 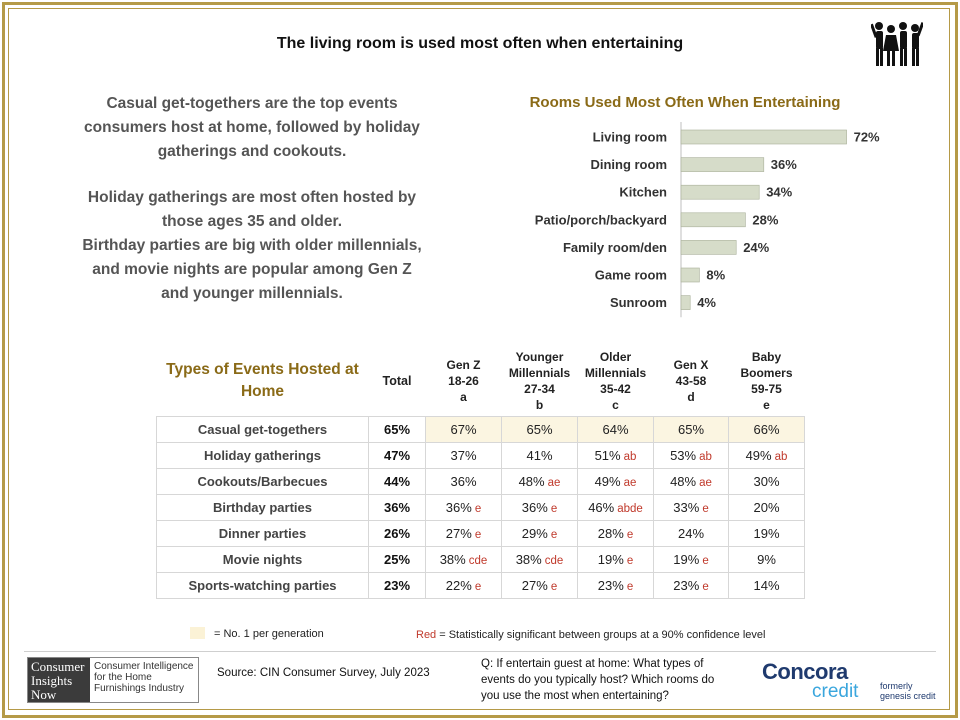 What do you see at coordinates (397, 585) in the screenshot?
I see `total-cell: 23%` at bounding box center [397, 585].